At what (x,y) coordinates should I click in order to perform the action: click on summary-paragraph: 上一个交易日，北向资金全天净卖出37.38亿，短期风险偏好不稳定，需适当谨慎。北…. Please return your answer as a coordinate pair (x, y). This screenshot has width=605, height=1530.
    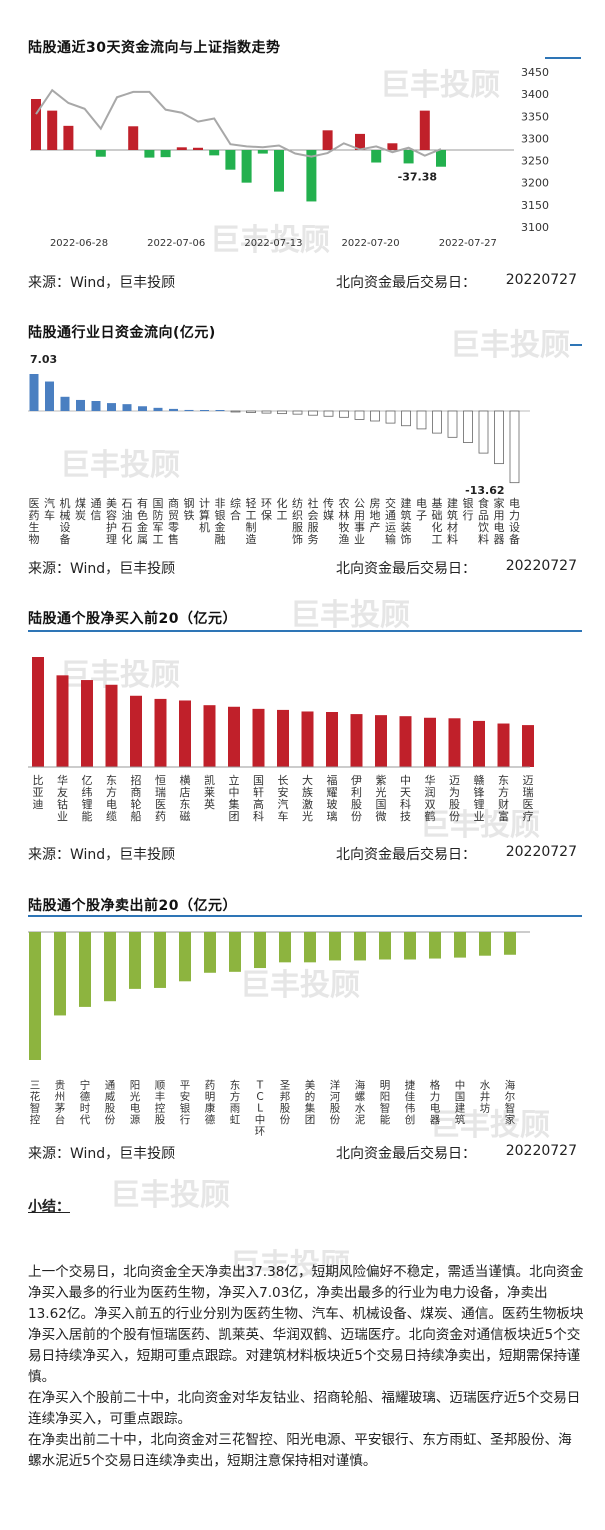
    Looking at the image, I should click on (306, 1324).